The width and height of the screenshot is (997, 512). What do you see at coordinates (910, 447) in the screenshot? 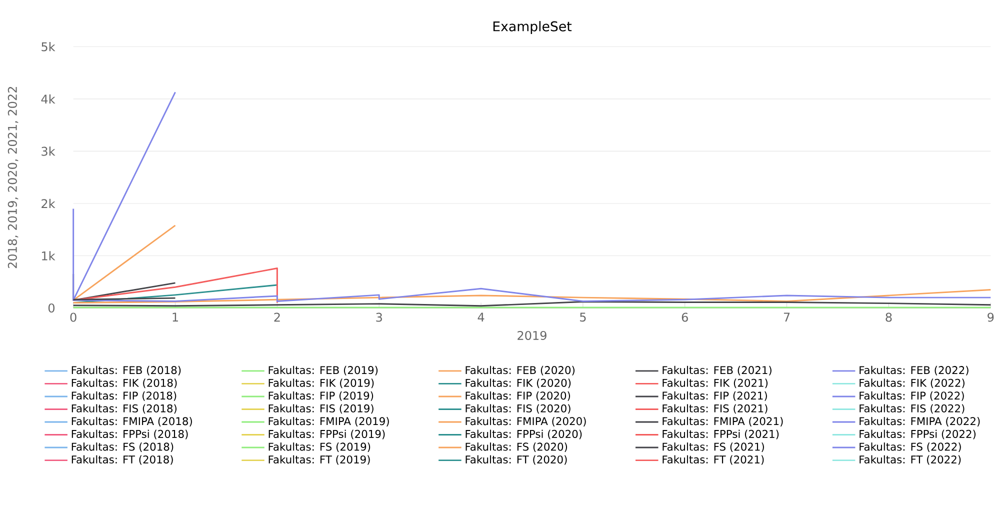
I see `legend-label: Fakultas: FS (2022)` at bounding box center [910, 447].